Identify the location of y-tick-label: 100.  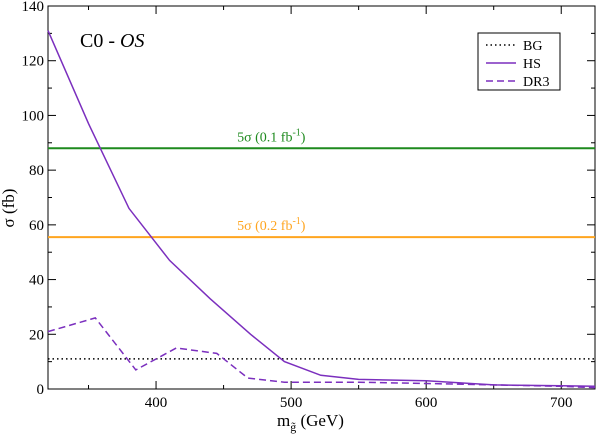
(33, 116).